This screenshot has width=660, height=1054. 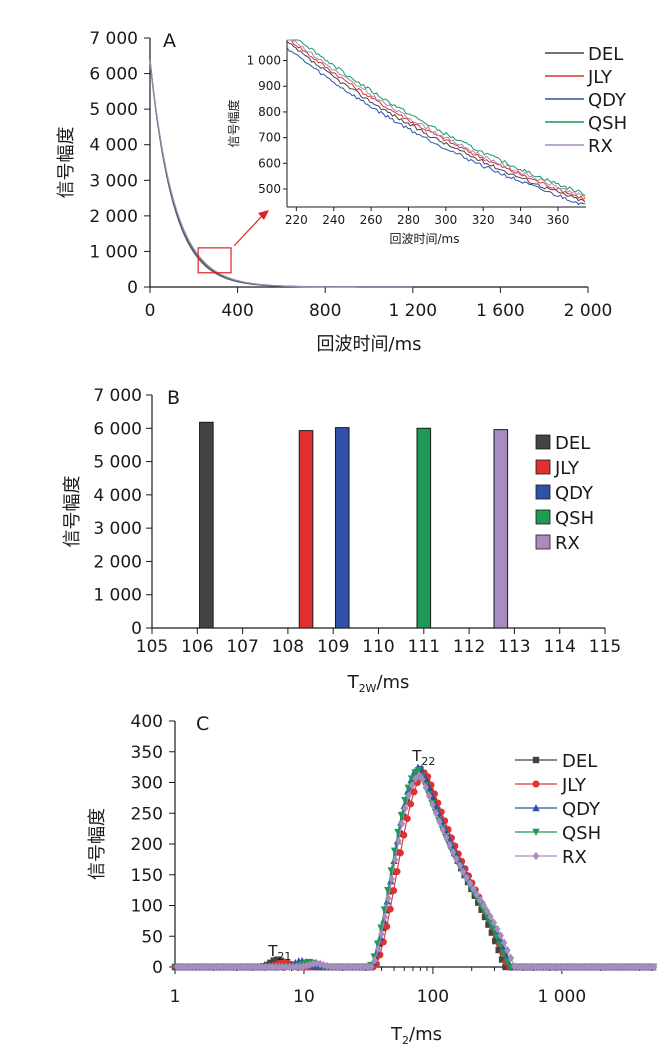 What do you see at coordinates (501, 529) in the screenshot?
I see `bar-rx` at bounding box center [501, 529].